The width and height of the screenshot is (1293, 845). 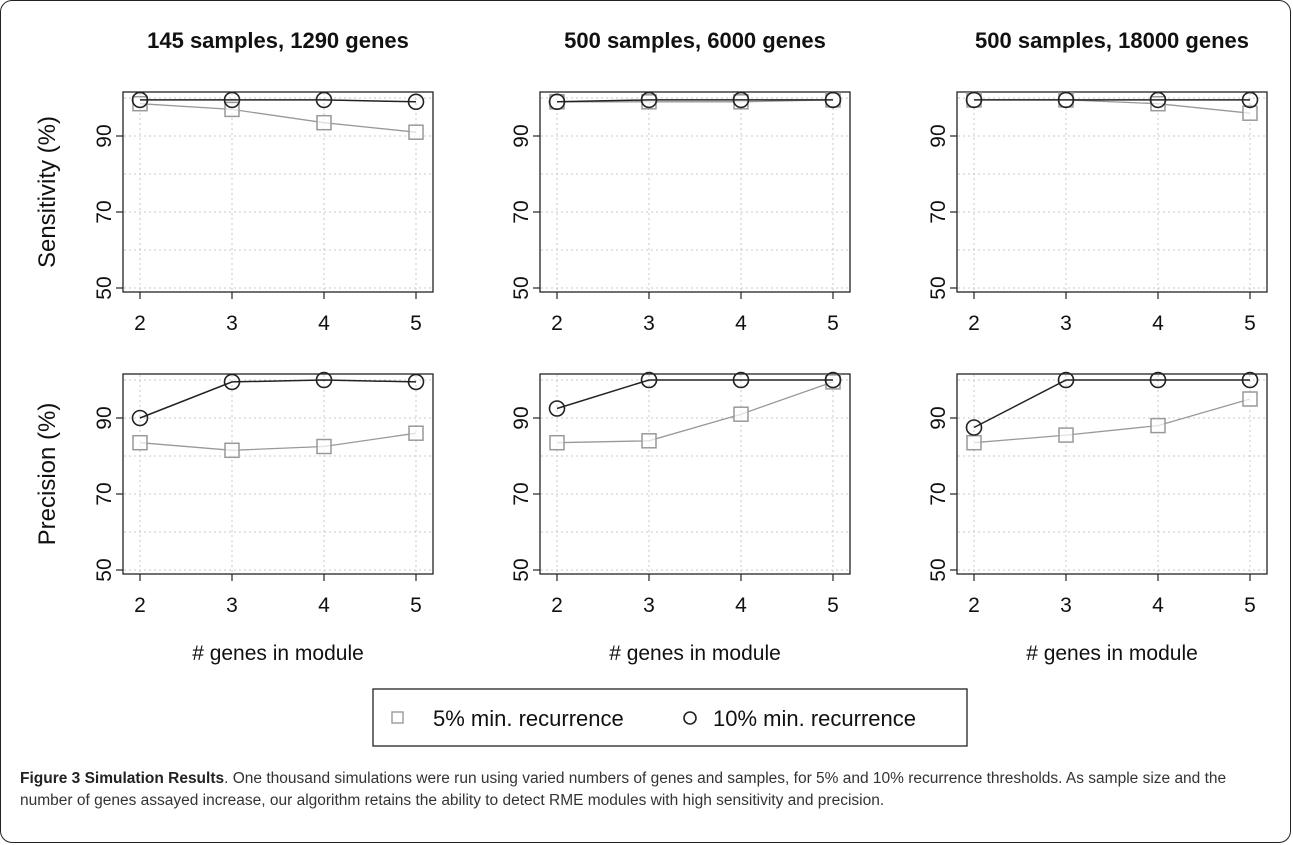 What do you see at coordinates (814, 718) in the screenshot?
I see `legend-label-10pct: 10% min. recurrence` at bounding box center [814, 718].